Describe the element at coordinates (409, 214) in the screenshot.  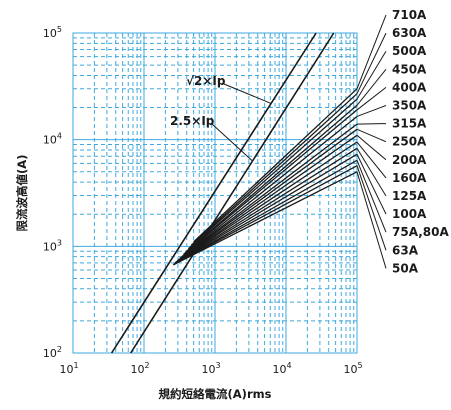
I see `legend-label-11: 100A` at that location.